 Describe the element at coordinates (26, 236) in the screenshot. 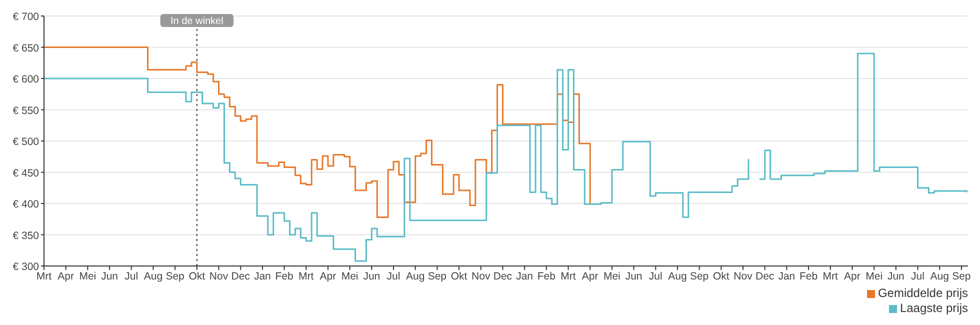

I see `y-tick-label: € 350` at that location.